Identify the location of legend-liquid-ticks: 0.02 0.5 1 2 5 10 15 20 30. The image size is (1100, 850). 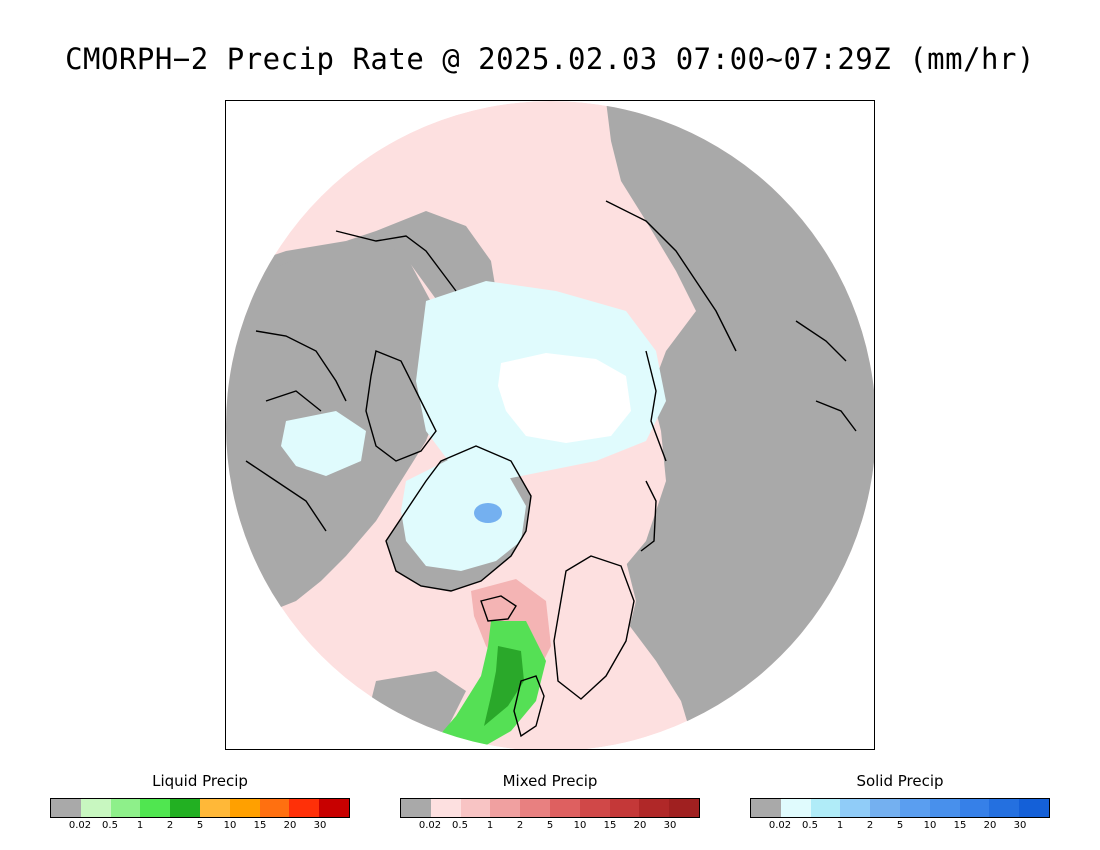
(200, 825).